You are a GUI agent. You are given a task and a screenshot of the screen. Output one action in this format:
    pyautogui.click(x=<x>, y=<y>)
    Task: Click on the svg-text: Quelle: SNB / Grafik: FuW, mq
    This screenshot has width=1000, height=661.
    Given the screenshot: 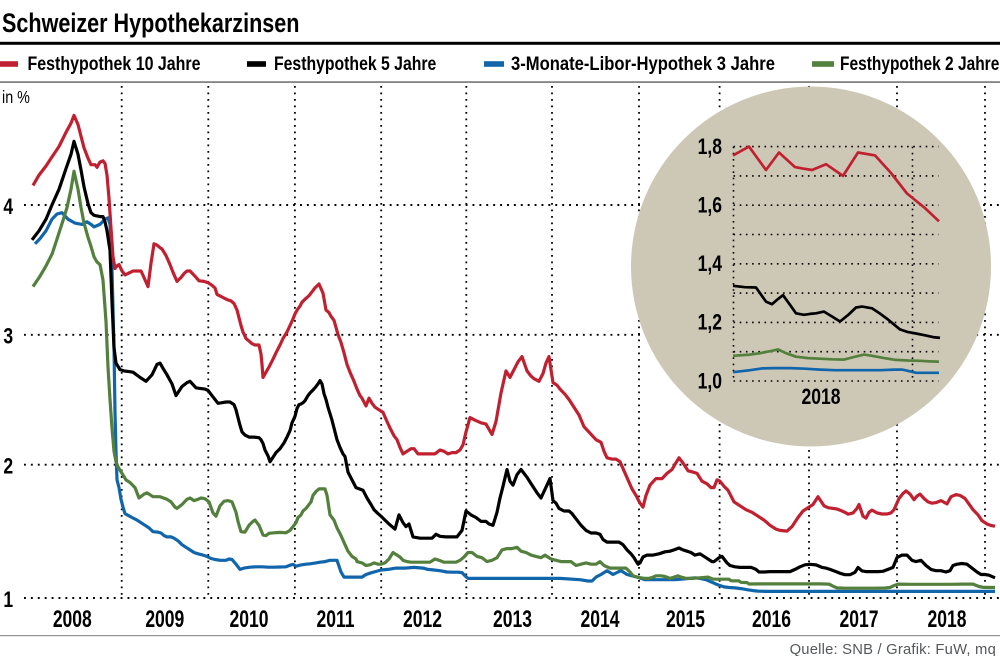 What is the action you would take?
    pyautogui.click(x=893, y=649)
    